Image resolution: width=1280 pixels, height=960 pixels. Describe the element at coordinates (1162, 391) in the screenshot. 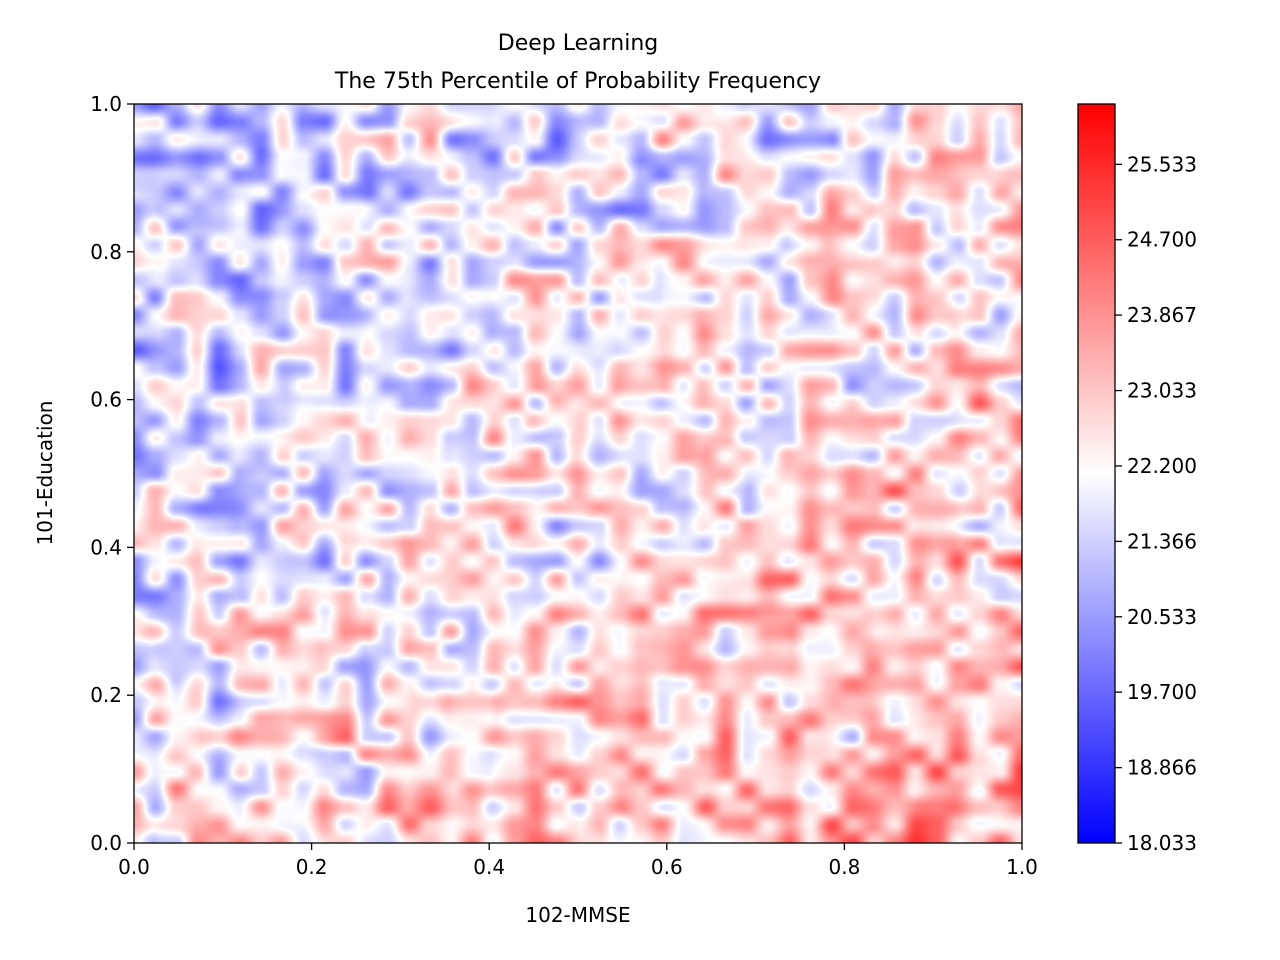

I see `colorbar-tick-label: 23.033` at that location.